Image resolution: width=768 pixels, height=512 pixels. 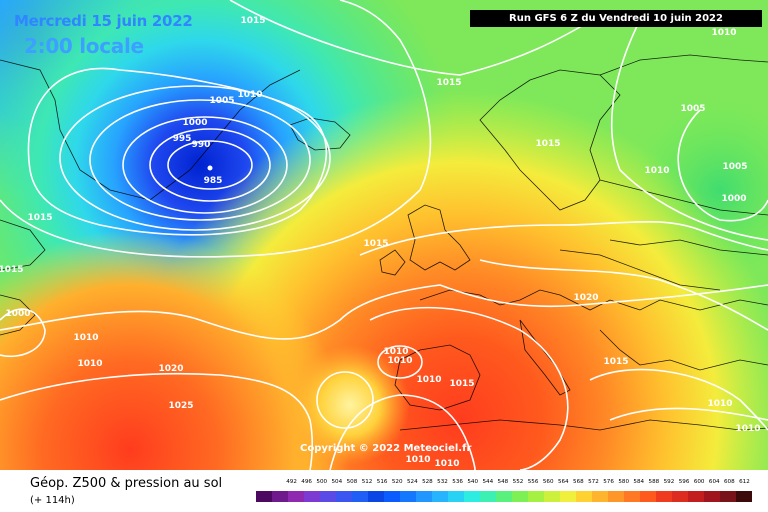 I want to click on color-scale-label: 600, so click(x=699, y=482).